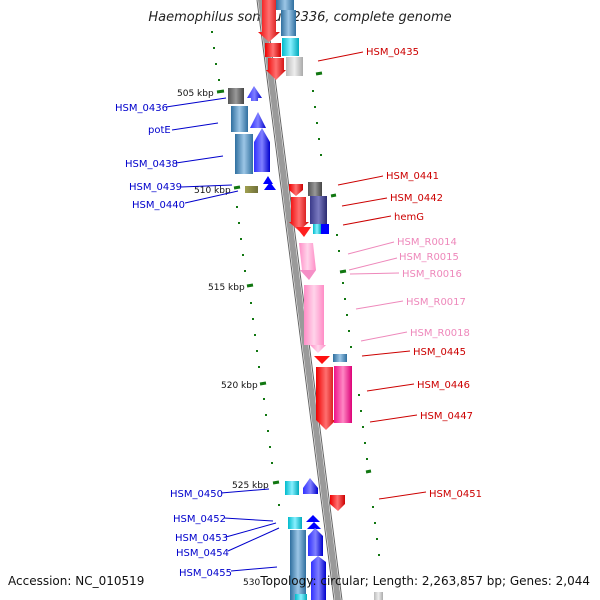 The height and width of the screenshot is (600, 600). What do you see at coordinates (202, 553) in the screenshot?
I see `gene-label: HSM_0454` at bounding box center [202, 553].